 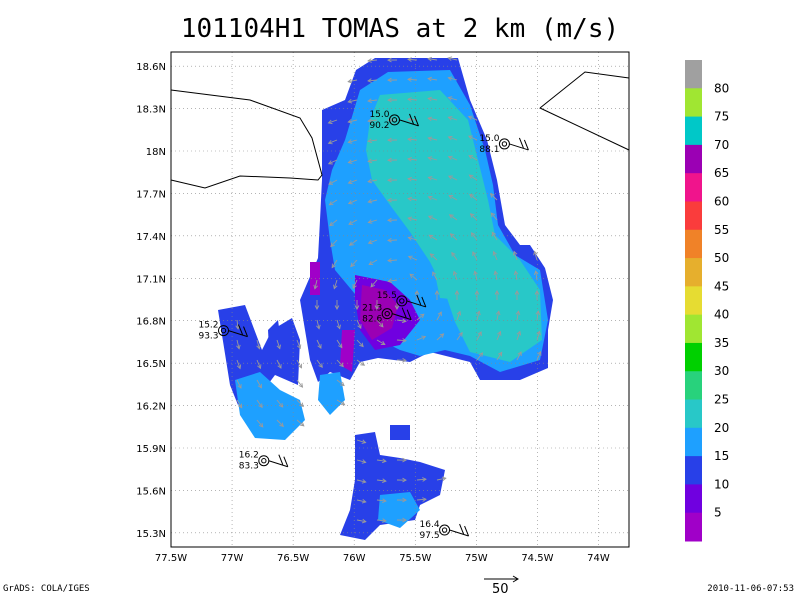 I want to click on colorbar-label: 15, so click(x=721, y=456).